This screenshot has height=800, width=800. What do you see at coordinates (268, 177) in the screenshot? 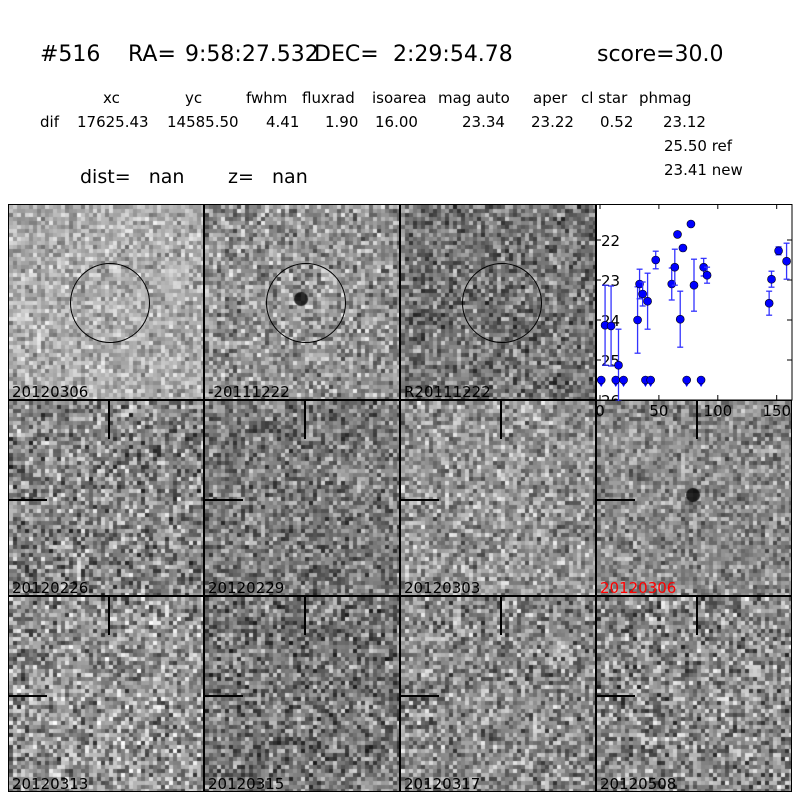
I see `z-value: z= nan` at bounding box center [268, 177].